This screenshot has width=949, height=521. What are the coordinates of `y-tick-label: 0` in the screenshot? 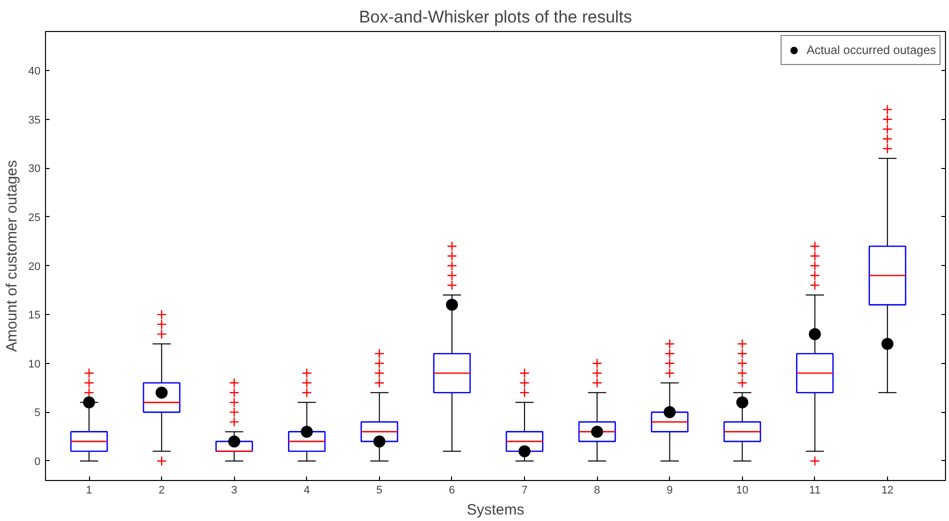 It's located at (37, 462).